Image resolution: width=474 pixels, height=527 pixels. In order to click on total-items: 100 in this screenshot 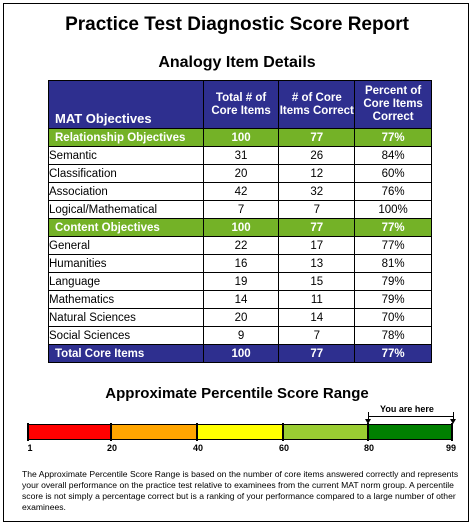, I will do `click(241, 353)`.